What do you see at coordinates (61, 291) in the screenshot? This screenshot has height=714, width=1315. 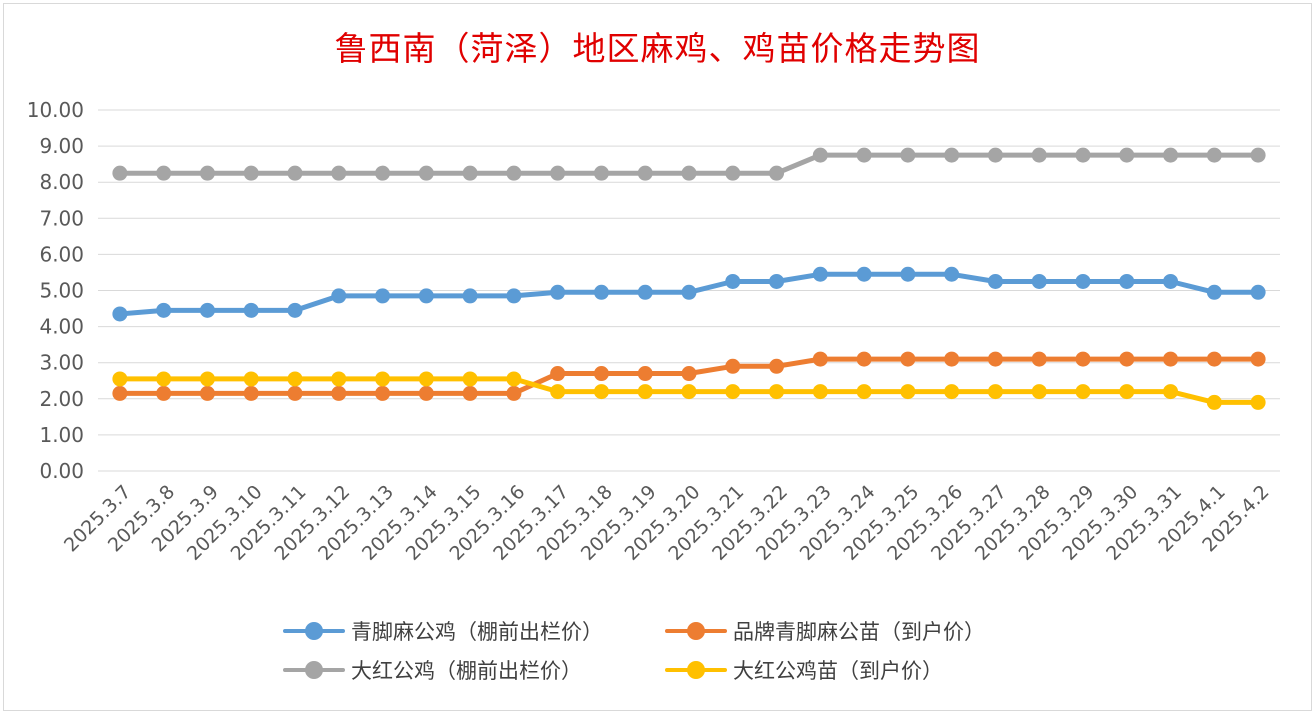 I see `y-tick-label: 5.00` at bounding box center [61, 291].